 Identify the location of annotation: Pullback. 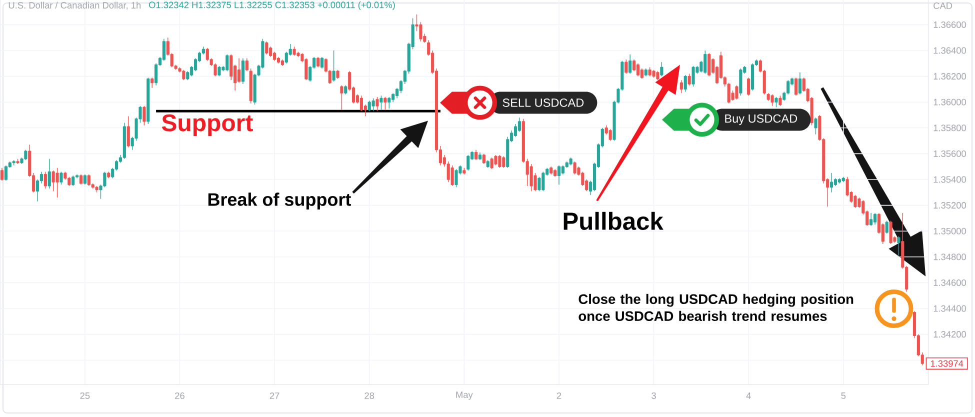
(614, 221).